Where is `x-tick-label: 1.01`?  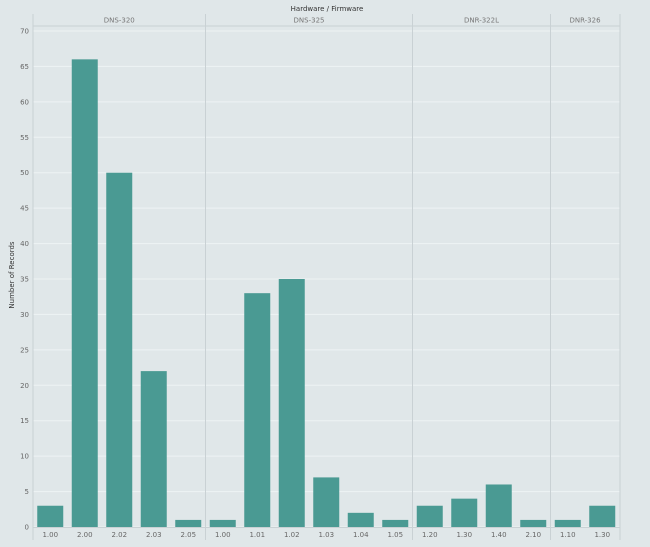 x-tick-label: 1.01 is located at coordinates (257, 535).